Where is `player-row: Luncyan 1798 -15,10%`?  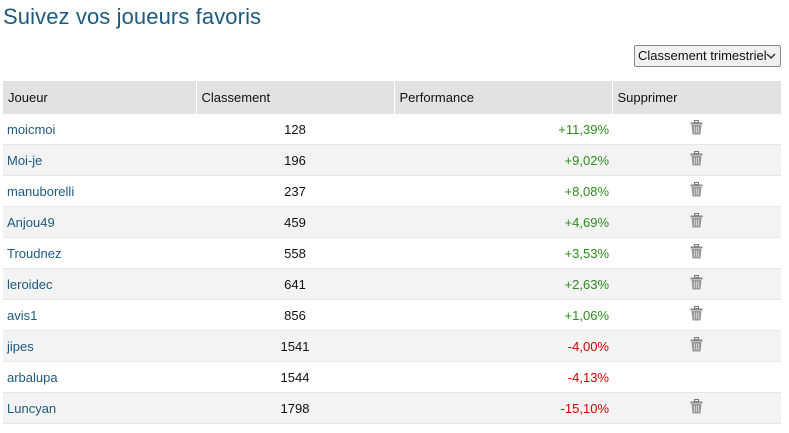 player-row: Luncyan 1798 -15,10% is located at coordinates (392, 408).